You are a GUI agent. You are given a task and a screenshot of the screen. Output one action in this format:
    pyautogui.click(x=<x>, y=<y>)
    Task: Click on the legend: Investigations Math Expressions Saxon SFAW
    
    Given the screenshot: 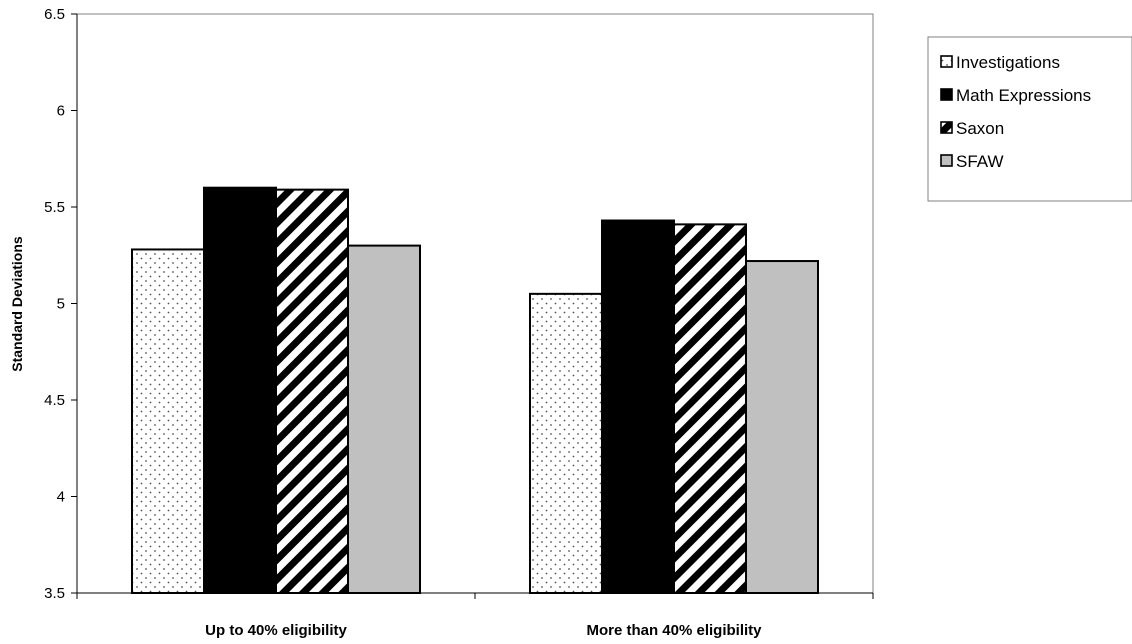 What is the action you would take?
    pyautogui.click(x=1029, y=119)
    